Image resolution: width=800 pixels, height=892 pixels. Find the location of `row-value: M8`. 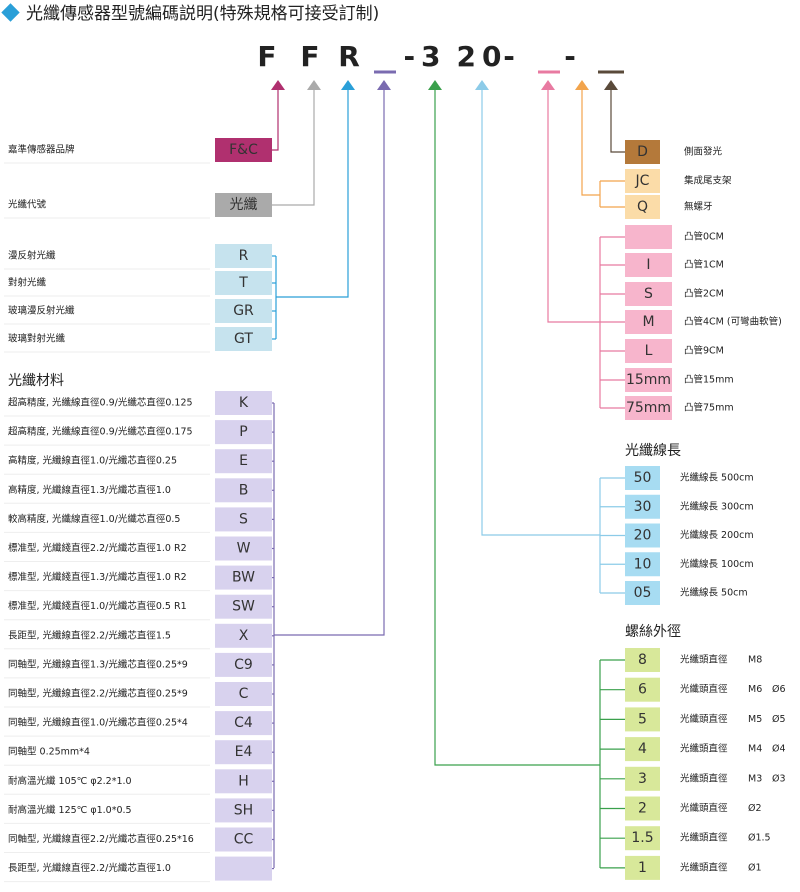

row-value: M8 is located at coordinates (755, 660).